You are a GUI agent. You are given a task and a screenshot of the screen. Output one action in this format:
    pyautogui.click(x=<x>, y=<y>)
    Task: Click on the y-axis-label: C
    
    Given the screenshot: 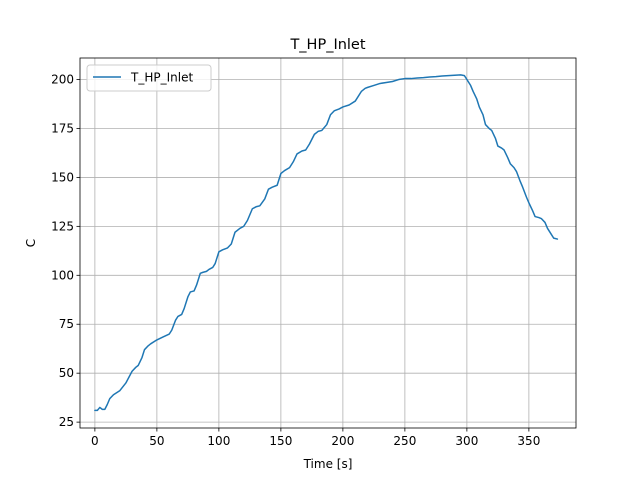 What is the action you would take?
    pyautogui.click(x=31, y=243)
    